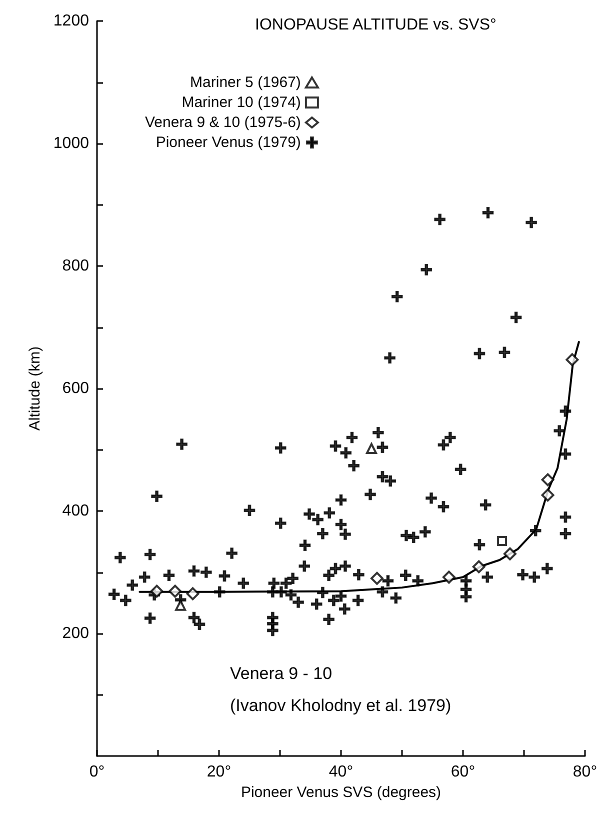 Image resolution: width=612 pixels, height=827 pixels. What do you see at coordinates (222, 122) in the screenshot?
I see `legend-label: Venera 9 & 10 (1975-6)` at bounding box center [222, 122].